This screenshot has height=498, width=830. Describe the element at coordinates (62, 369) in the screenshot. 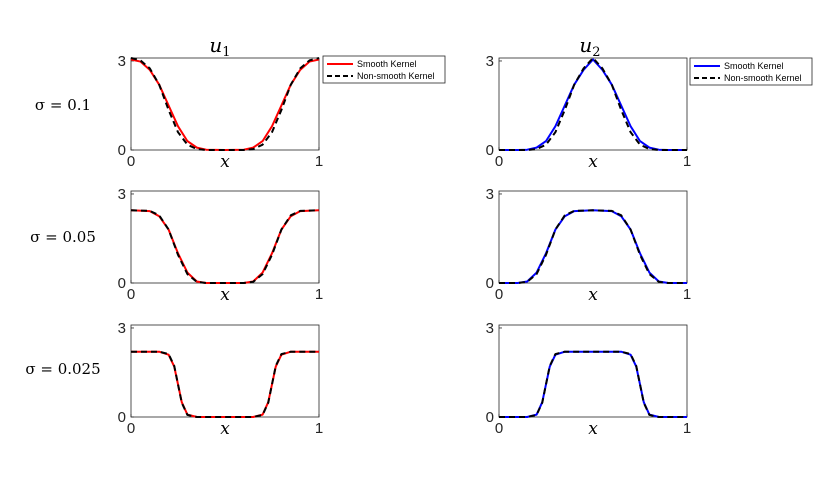

I see `row-label-sigma-0.025: σ = 0.025` at that location.